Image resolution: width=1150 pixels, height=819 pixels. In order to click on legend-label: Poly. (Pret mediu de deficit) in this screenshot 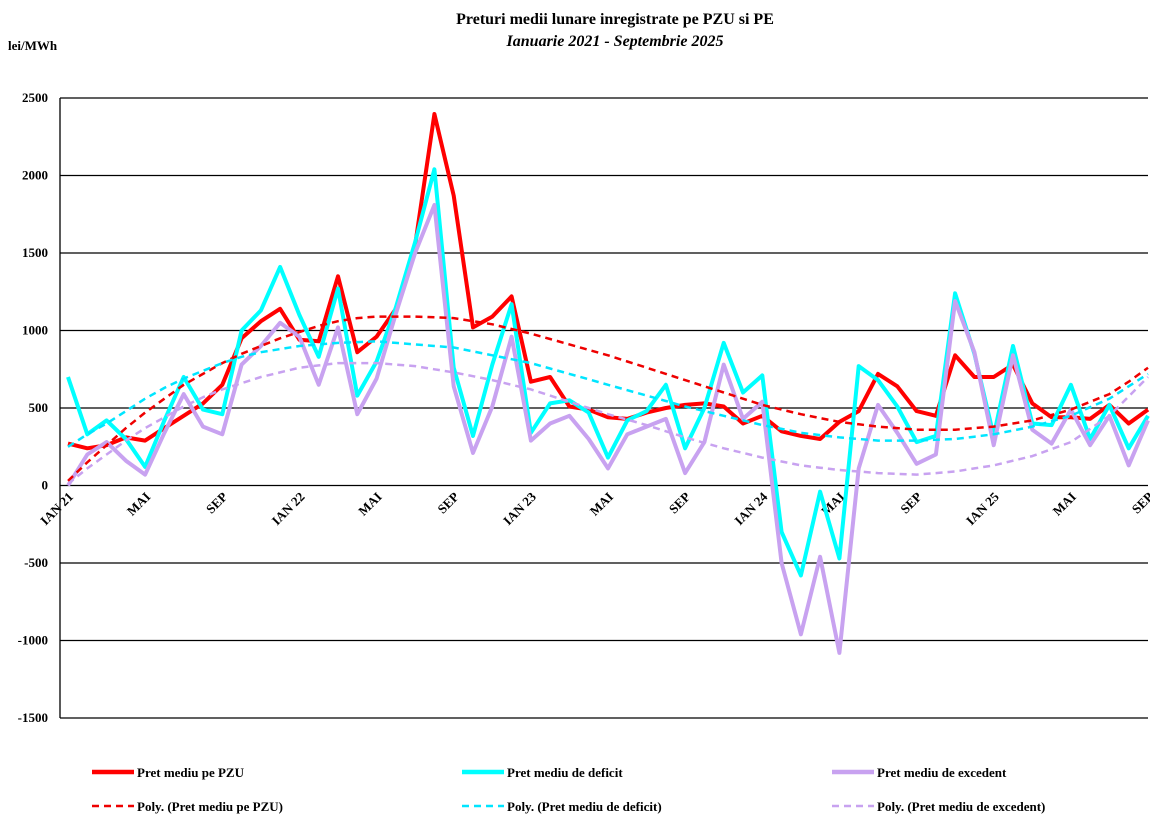, I will do `click(584, 806)`.